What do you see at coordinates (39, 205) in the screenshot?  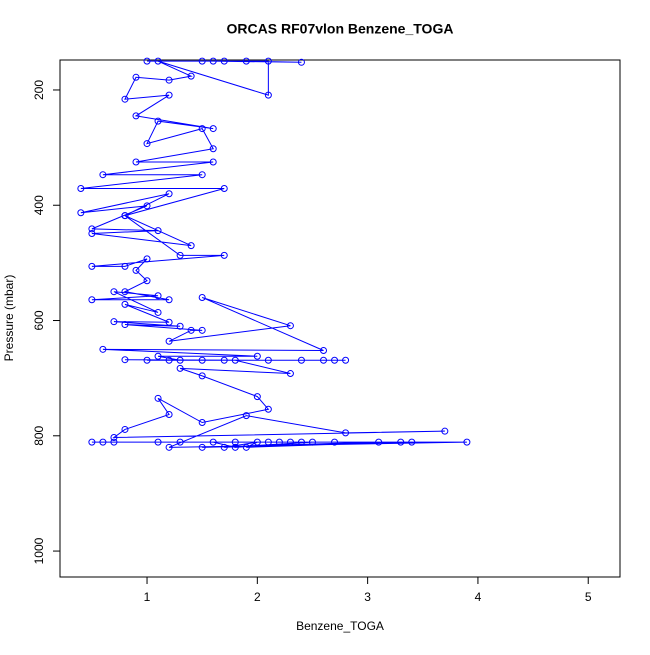 I see `y-tick-label: 400` at bounding box center [39, 205].